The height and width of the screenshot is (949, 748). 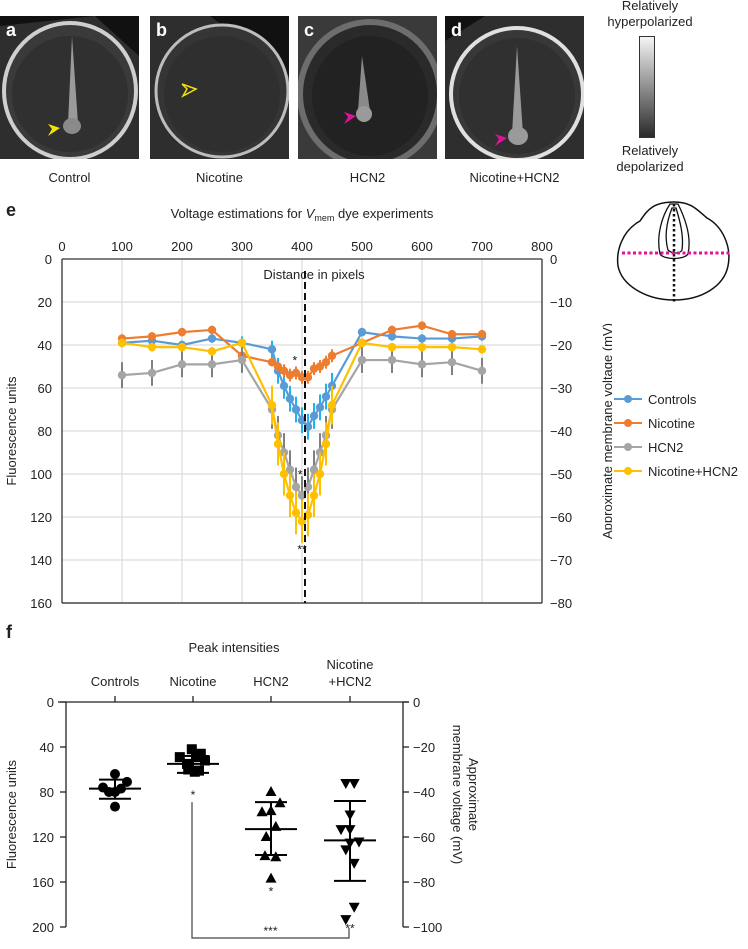 What do you see at coordinates (161, 30) in the screenshot?
I see `panel-letter: b` at bounding box center [161, 30].